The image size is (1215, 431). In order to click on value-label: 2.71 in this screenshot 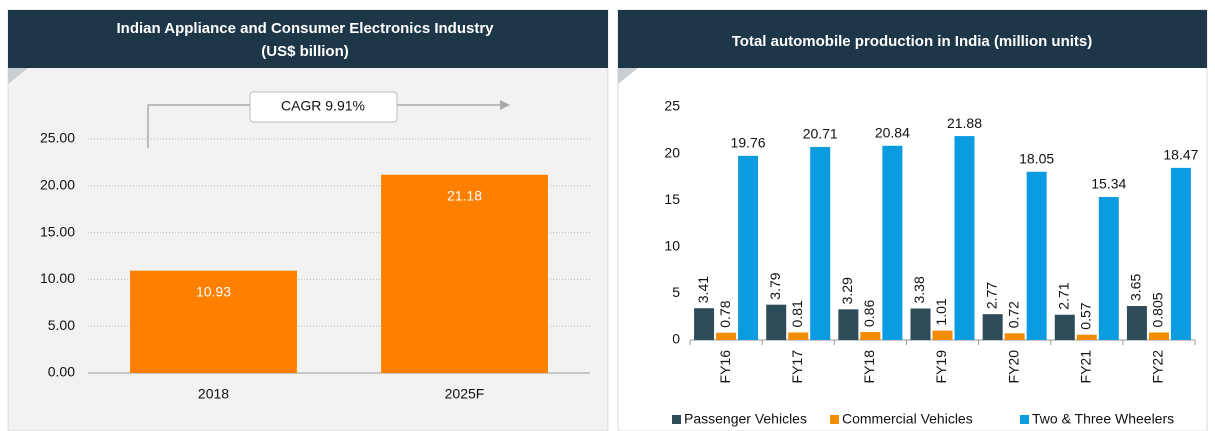, I will do `click(1063, 295)`.